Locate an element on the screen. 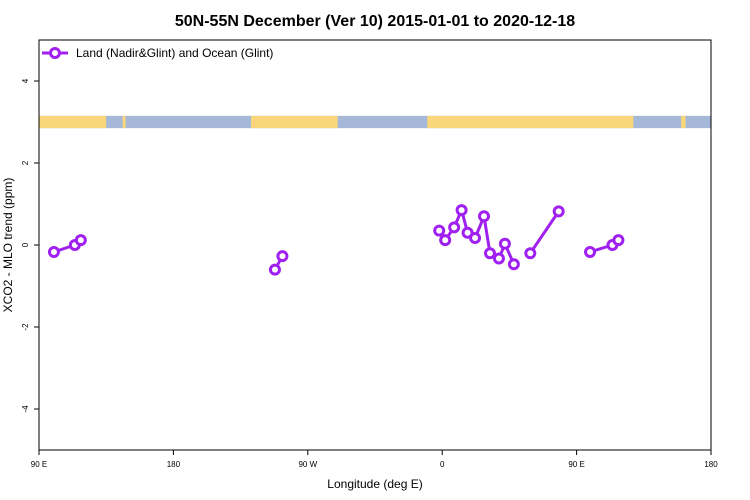  x-axis-label: Longitude (deg E) is located at coordinates (374, 484).